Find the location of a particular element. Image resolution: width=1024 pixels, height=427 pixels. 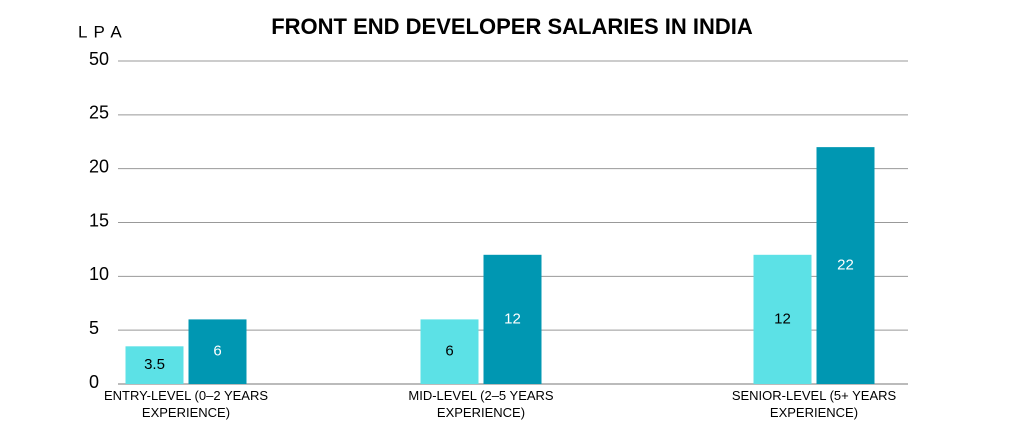

x-tick-label: MID-LEVEL (2–5 YEARS EXPERIENCE) is located at coordinates (481, 404).